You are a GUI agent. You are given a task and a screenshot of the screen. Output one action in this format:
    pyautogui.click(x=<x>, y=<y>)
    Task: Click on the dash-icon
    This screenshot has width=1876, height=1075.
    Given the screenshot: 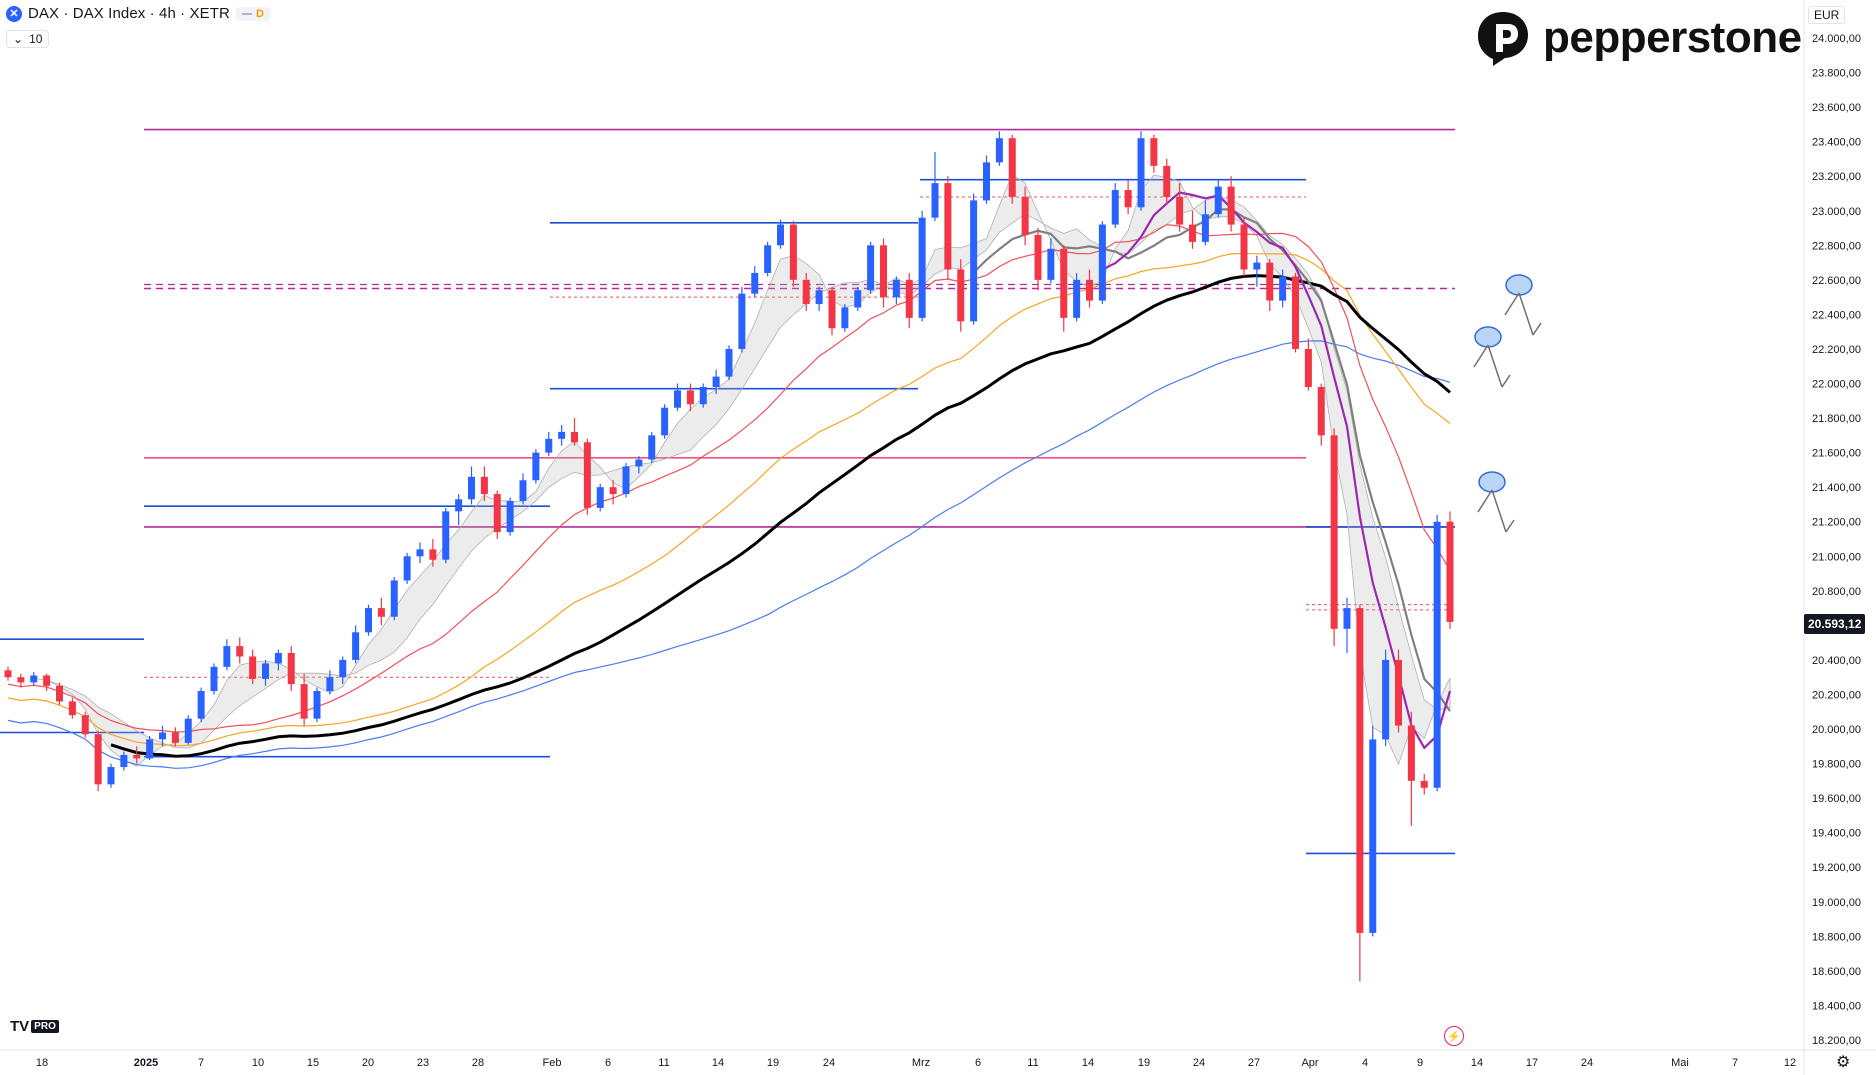 What is the action you would take?
    pyautogui.click(x=246, y=13)
    